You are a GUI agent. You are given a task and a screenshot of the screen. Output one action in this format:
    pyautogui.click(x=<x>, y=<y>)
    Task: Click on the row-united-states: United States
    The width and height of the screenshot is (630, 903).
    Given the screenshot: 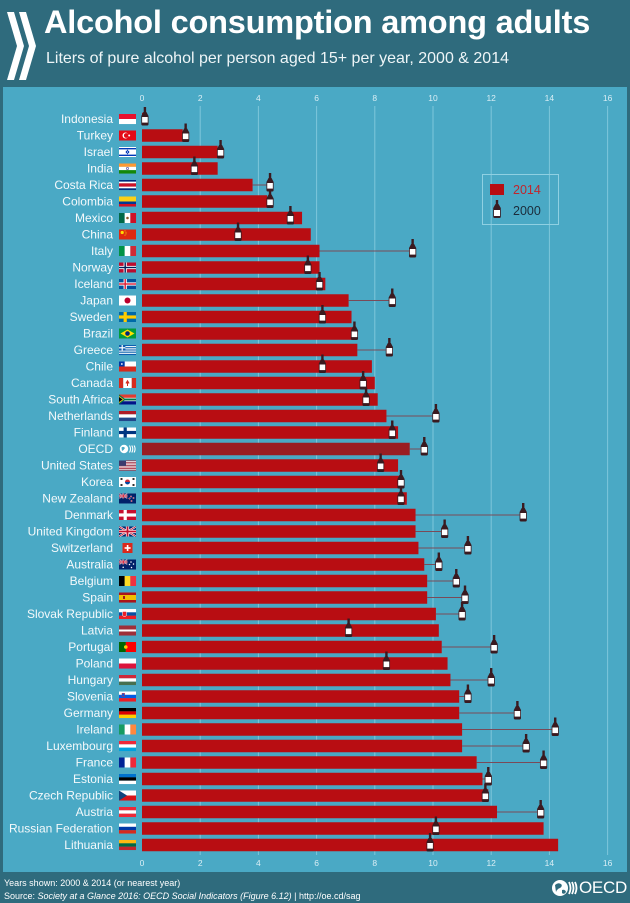 What is the action you would take?
    pyautogui.click(x=220, y=463)
    